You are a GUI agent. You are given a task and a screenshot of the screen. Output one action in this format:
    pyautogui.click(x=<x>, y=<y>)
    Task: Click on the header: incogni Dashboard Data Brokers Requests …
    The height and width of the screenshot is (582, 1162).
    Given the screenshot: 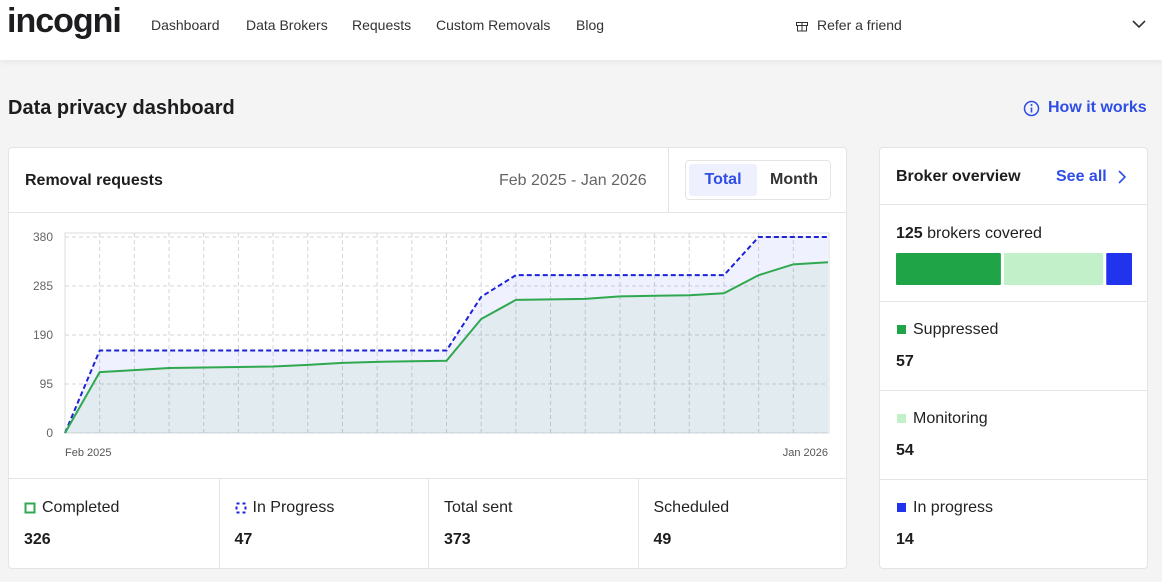 What is the action you would take?
    pyautogui.click(x=581, y=30)
    